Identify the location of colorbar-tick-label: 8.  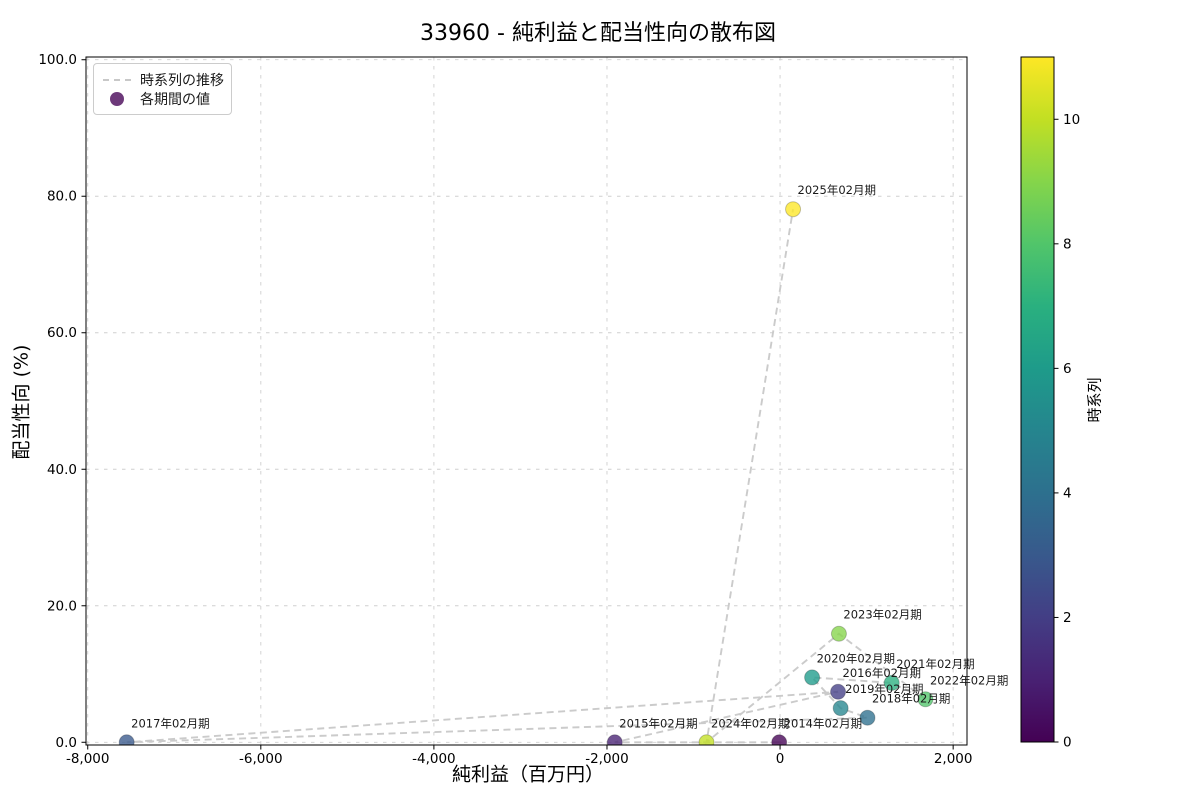
(1067, 244).